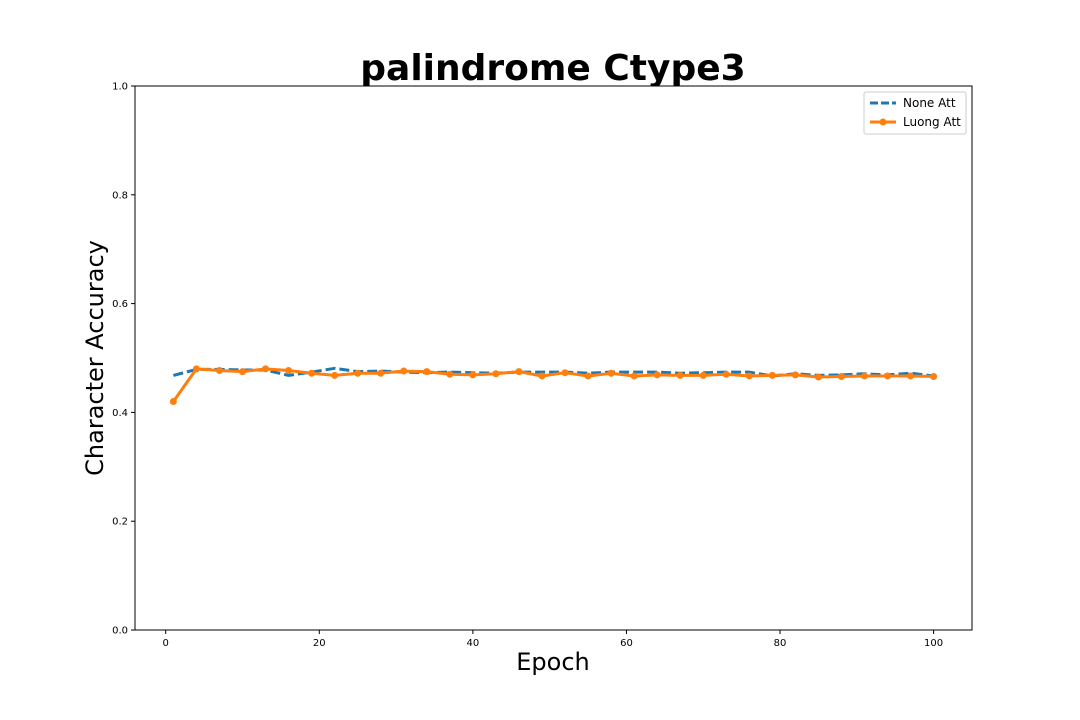 This screenshot has width=1080, height=720. What do you see at coordinates (626, 643) in the screenshot?
I see `x-tick-label: 60` at bounding box center [626, 643].